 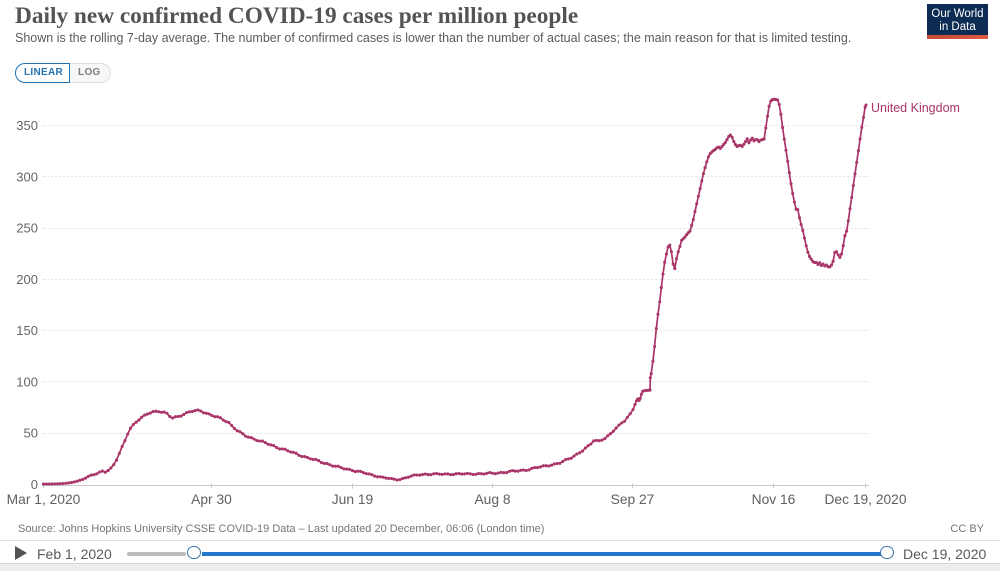 What do you see at coordinates (27, 381) in the screenshot?
I see `svg-text: 100` at bounding box center [27, 381].